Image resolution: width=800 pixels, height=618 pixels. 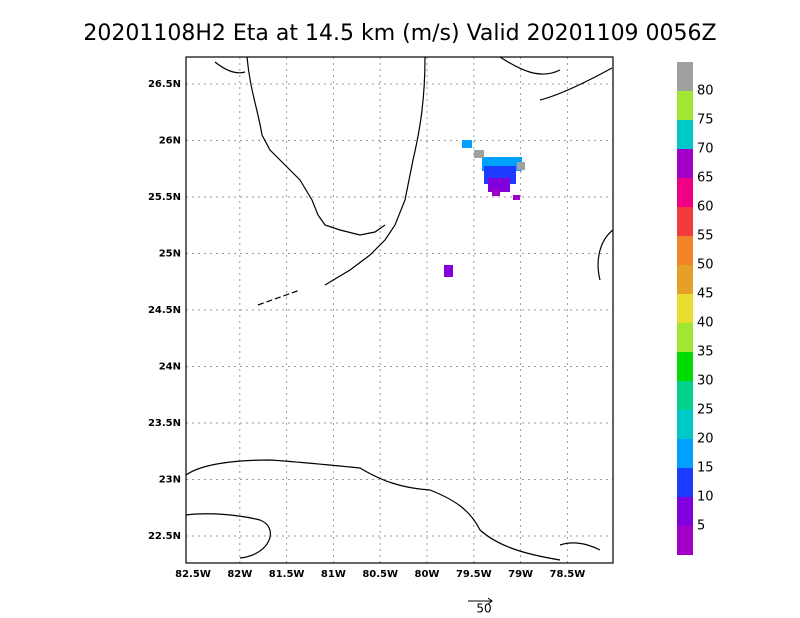 I want to click on colorbar-label: 60, so click(x=705, y=207).